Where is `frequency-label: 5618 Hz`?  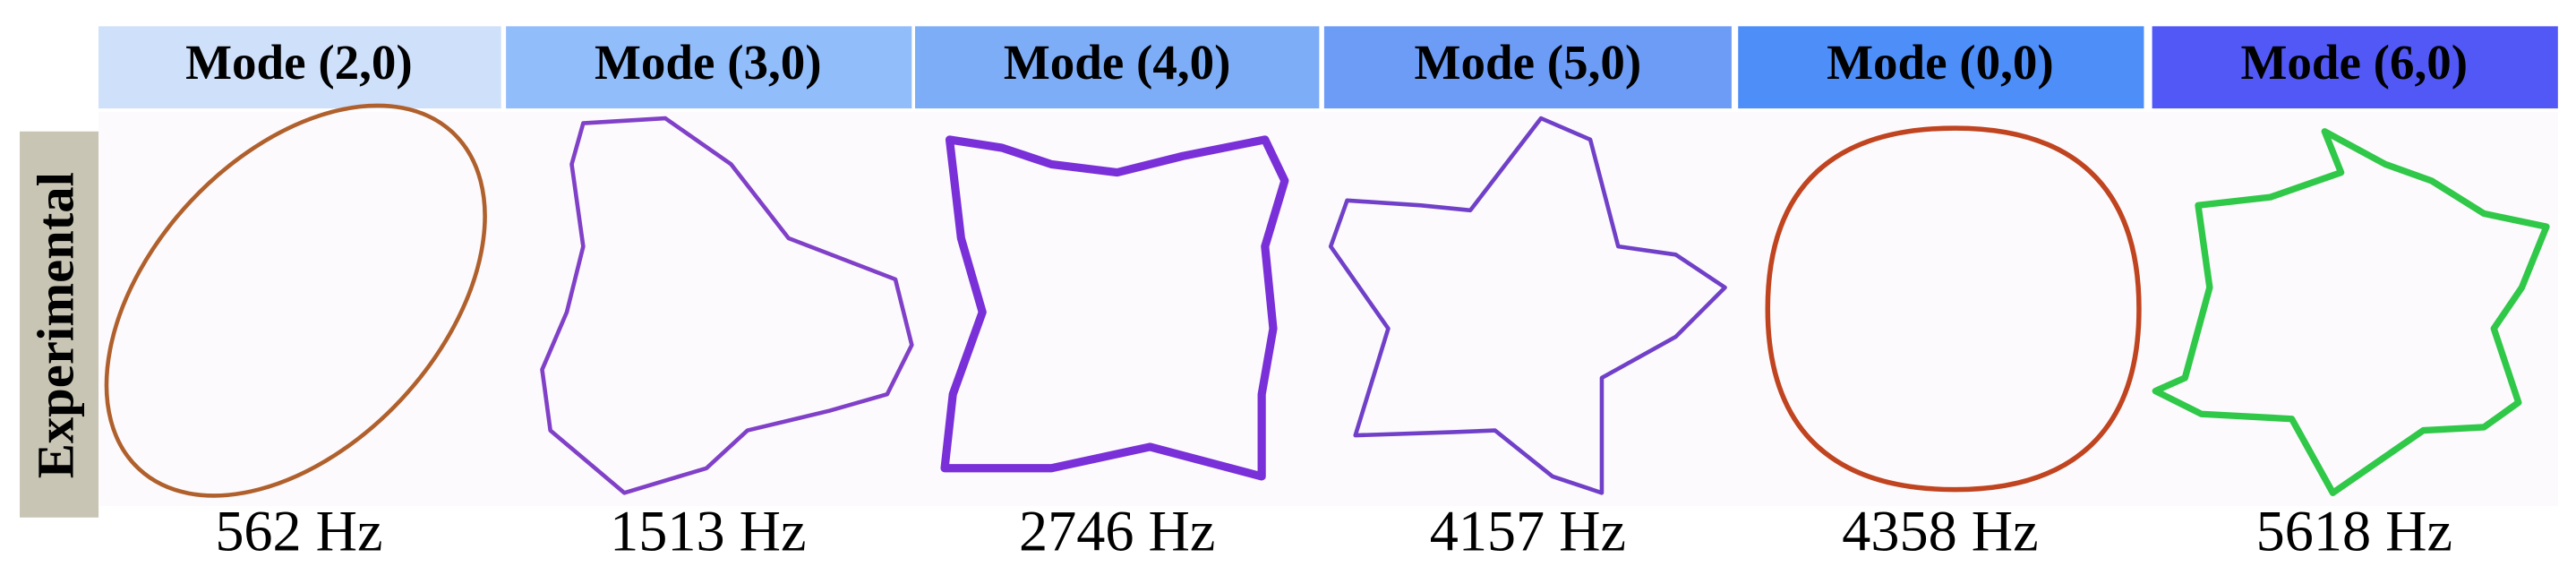 frequency-label: 5618 Hz is located at coordinates (2354, 531).